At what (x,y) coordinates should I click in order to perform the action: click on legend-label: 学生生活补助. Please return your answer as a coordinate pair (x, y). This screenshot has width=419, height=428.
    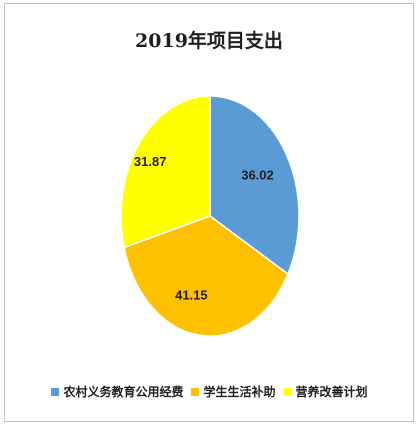
    Looking at the image, I should click on (239, 392).